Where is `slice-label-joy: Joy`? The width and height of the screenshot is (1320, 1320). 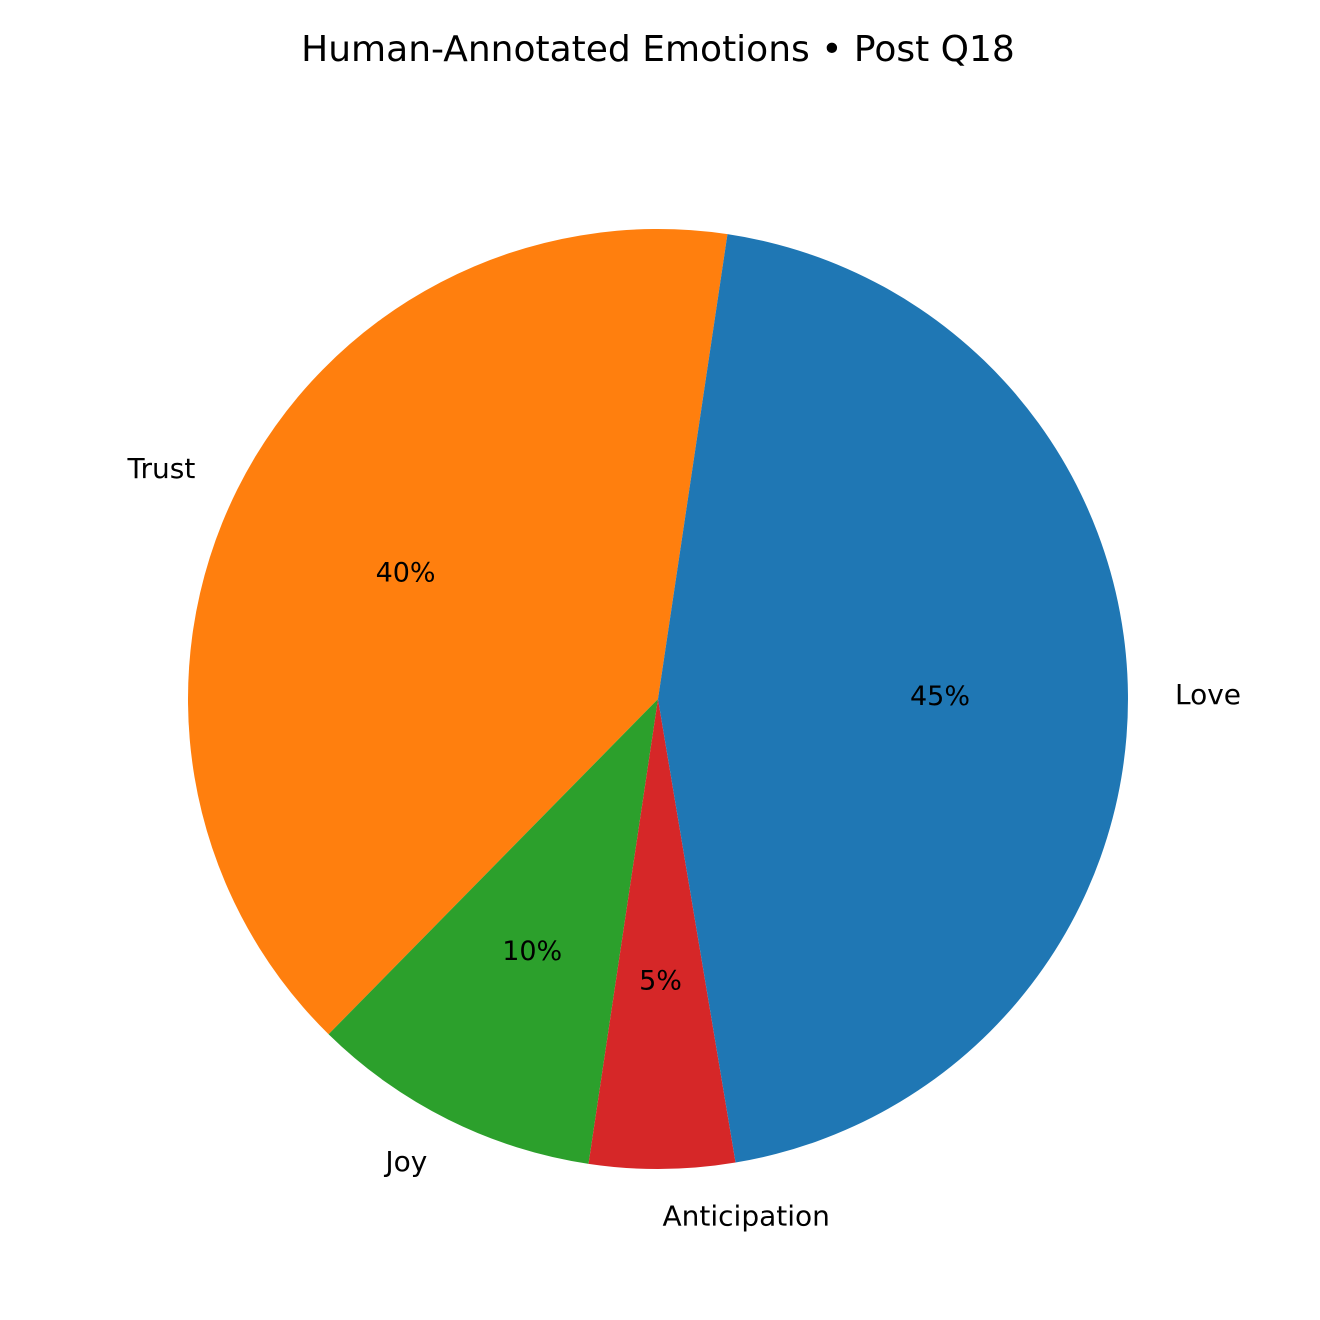
slice-label-joy: Joy is located at coordinates (405, 1161).